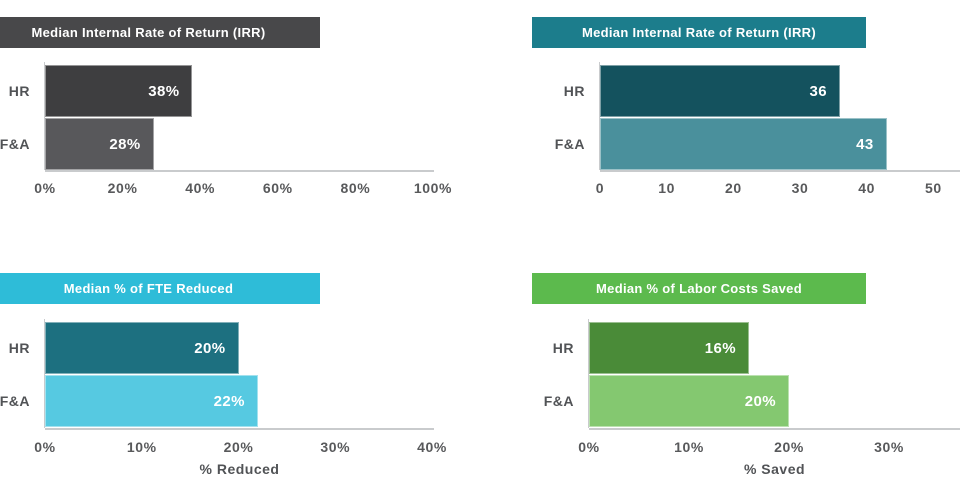 The width and height of the screenshot is (960, 500). I want to click on bar-value-label: 28%, so click(125, 144).